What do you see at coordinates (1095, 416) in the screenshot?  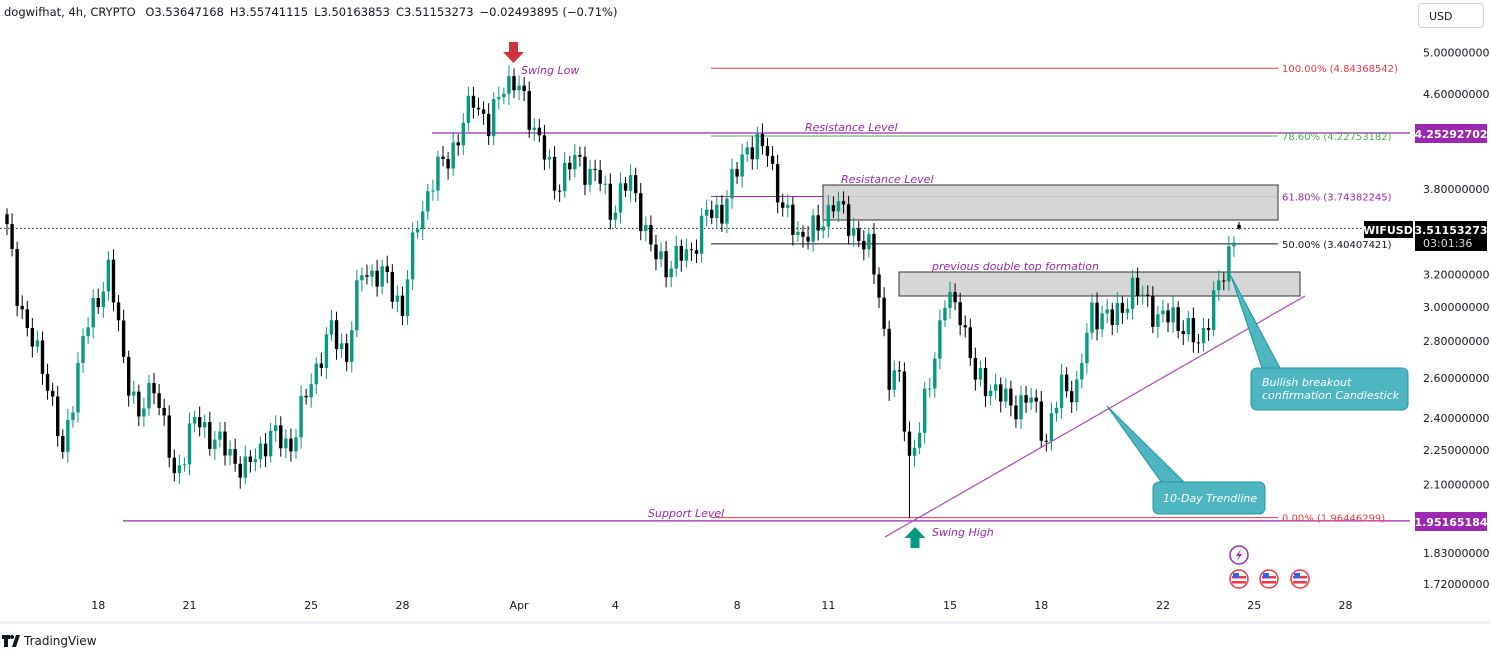 I see `trendline` at bounding box center [1095, 416].